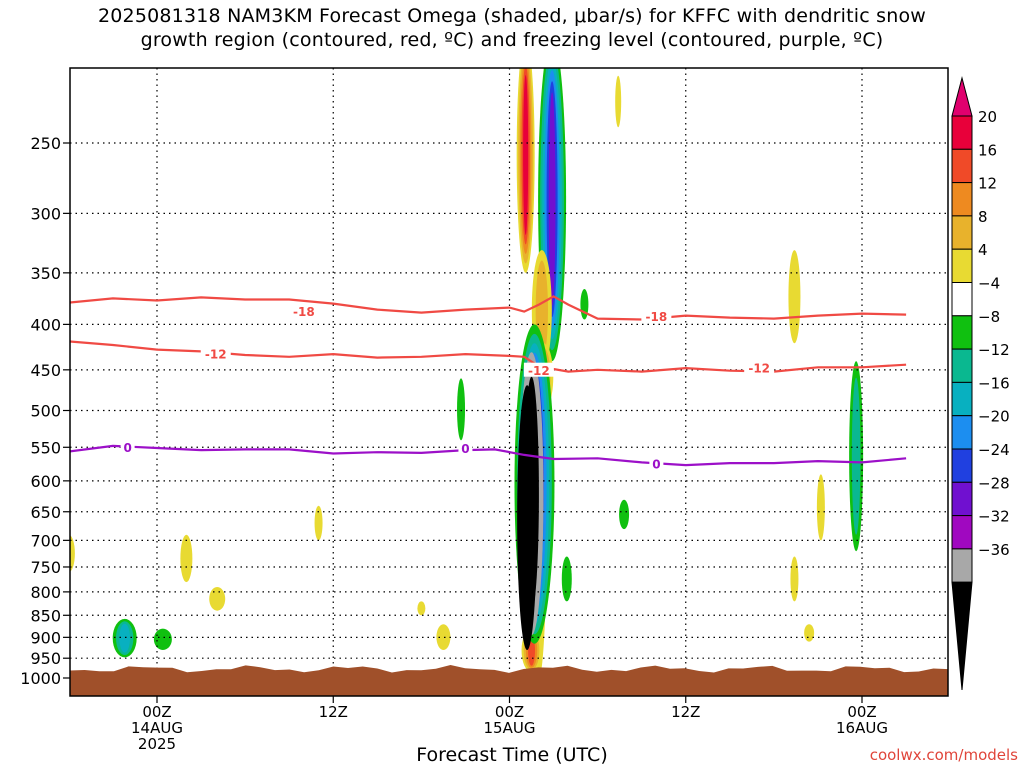 The image size is (1024, 768). Describe the element at coordinates (45, 481) in the screenshot. I see `y-tick-label: 600` at that location.